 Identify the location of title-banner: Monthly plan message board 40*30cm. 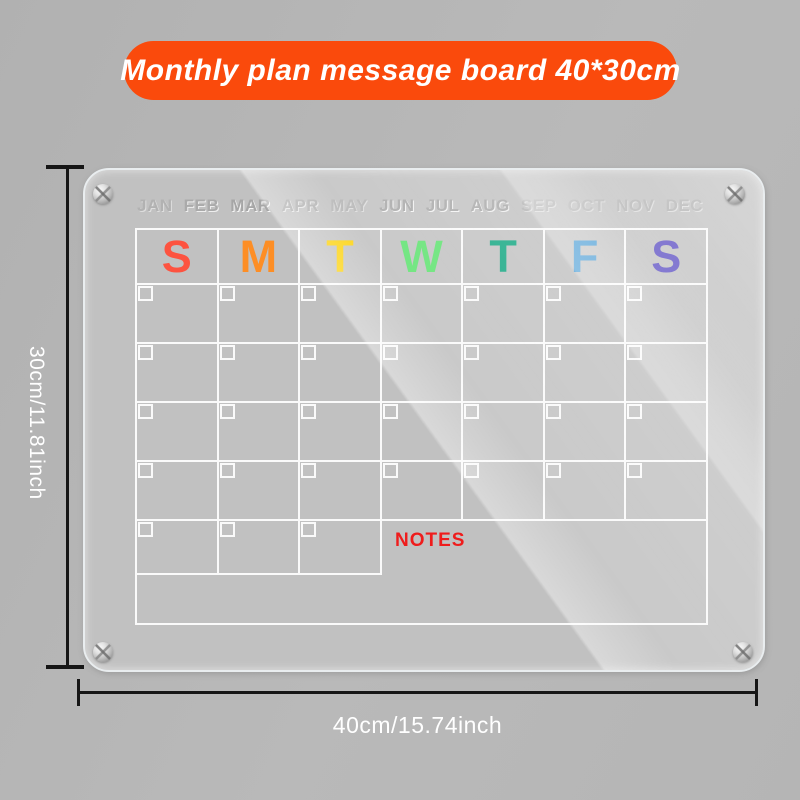
(400, 70).